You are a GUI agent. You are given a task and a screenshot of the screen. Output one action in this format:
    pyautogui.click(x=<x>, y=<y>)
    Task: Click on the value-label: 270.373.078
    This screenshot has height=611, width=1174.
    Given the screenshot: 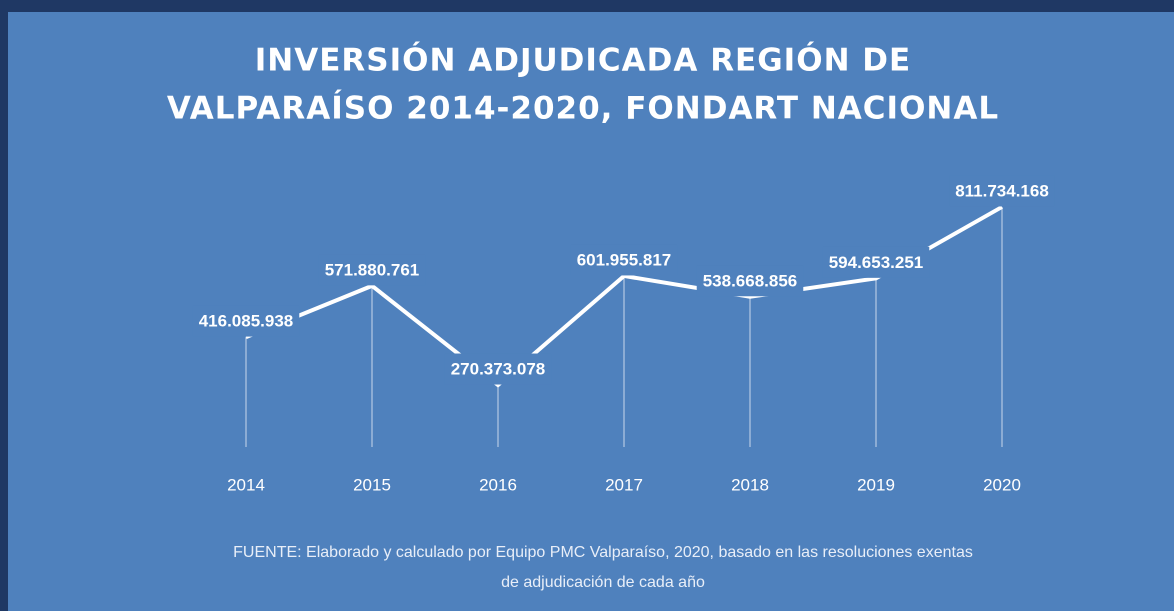 What is the action you would take?
    pyautogui.click(x=498, y=369)
    